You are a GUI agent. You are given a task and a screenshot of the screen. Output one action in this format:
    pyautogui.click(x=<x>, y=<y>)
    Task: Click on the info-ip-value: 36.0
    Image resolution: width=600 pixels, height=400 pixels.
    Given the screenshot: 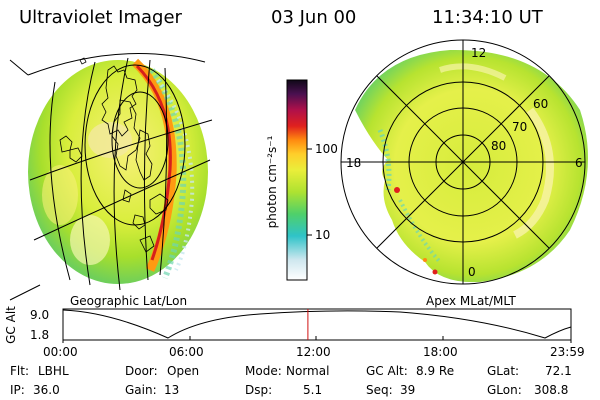 What is the action you would take?
    pyautogui.click(x=46, y=390)
    